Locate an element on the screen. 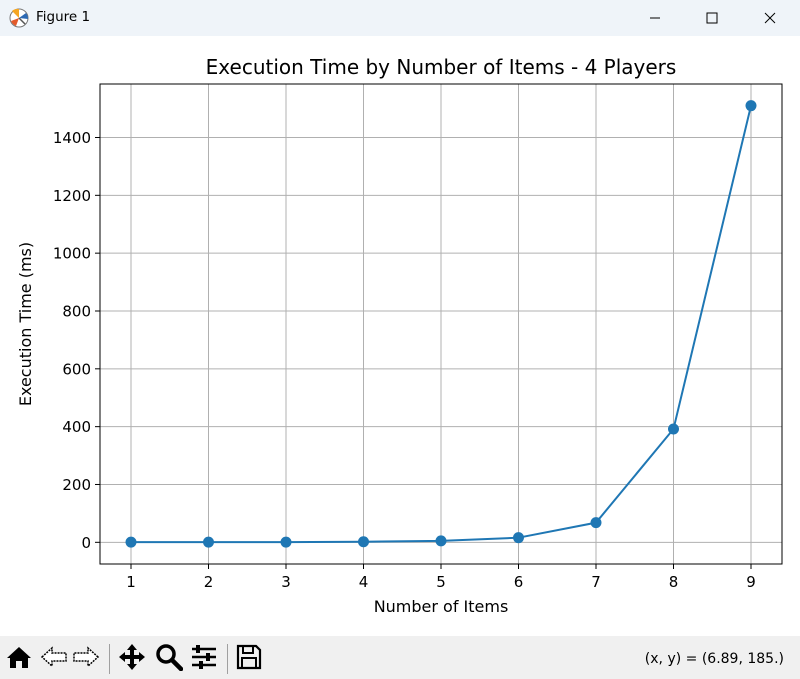  pan-button is located at coordinates (132, 659).